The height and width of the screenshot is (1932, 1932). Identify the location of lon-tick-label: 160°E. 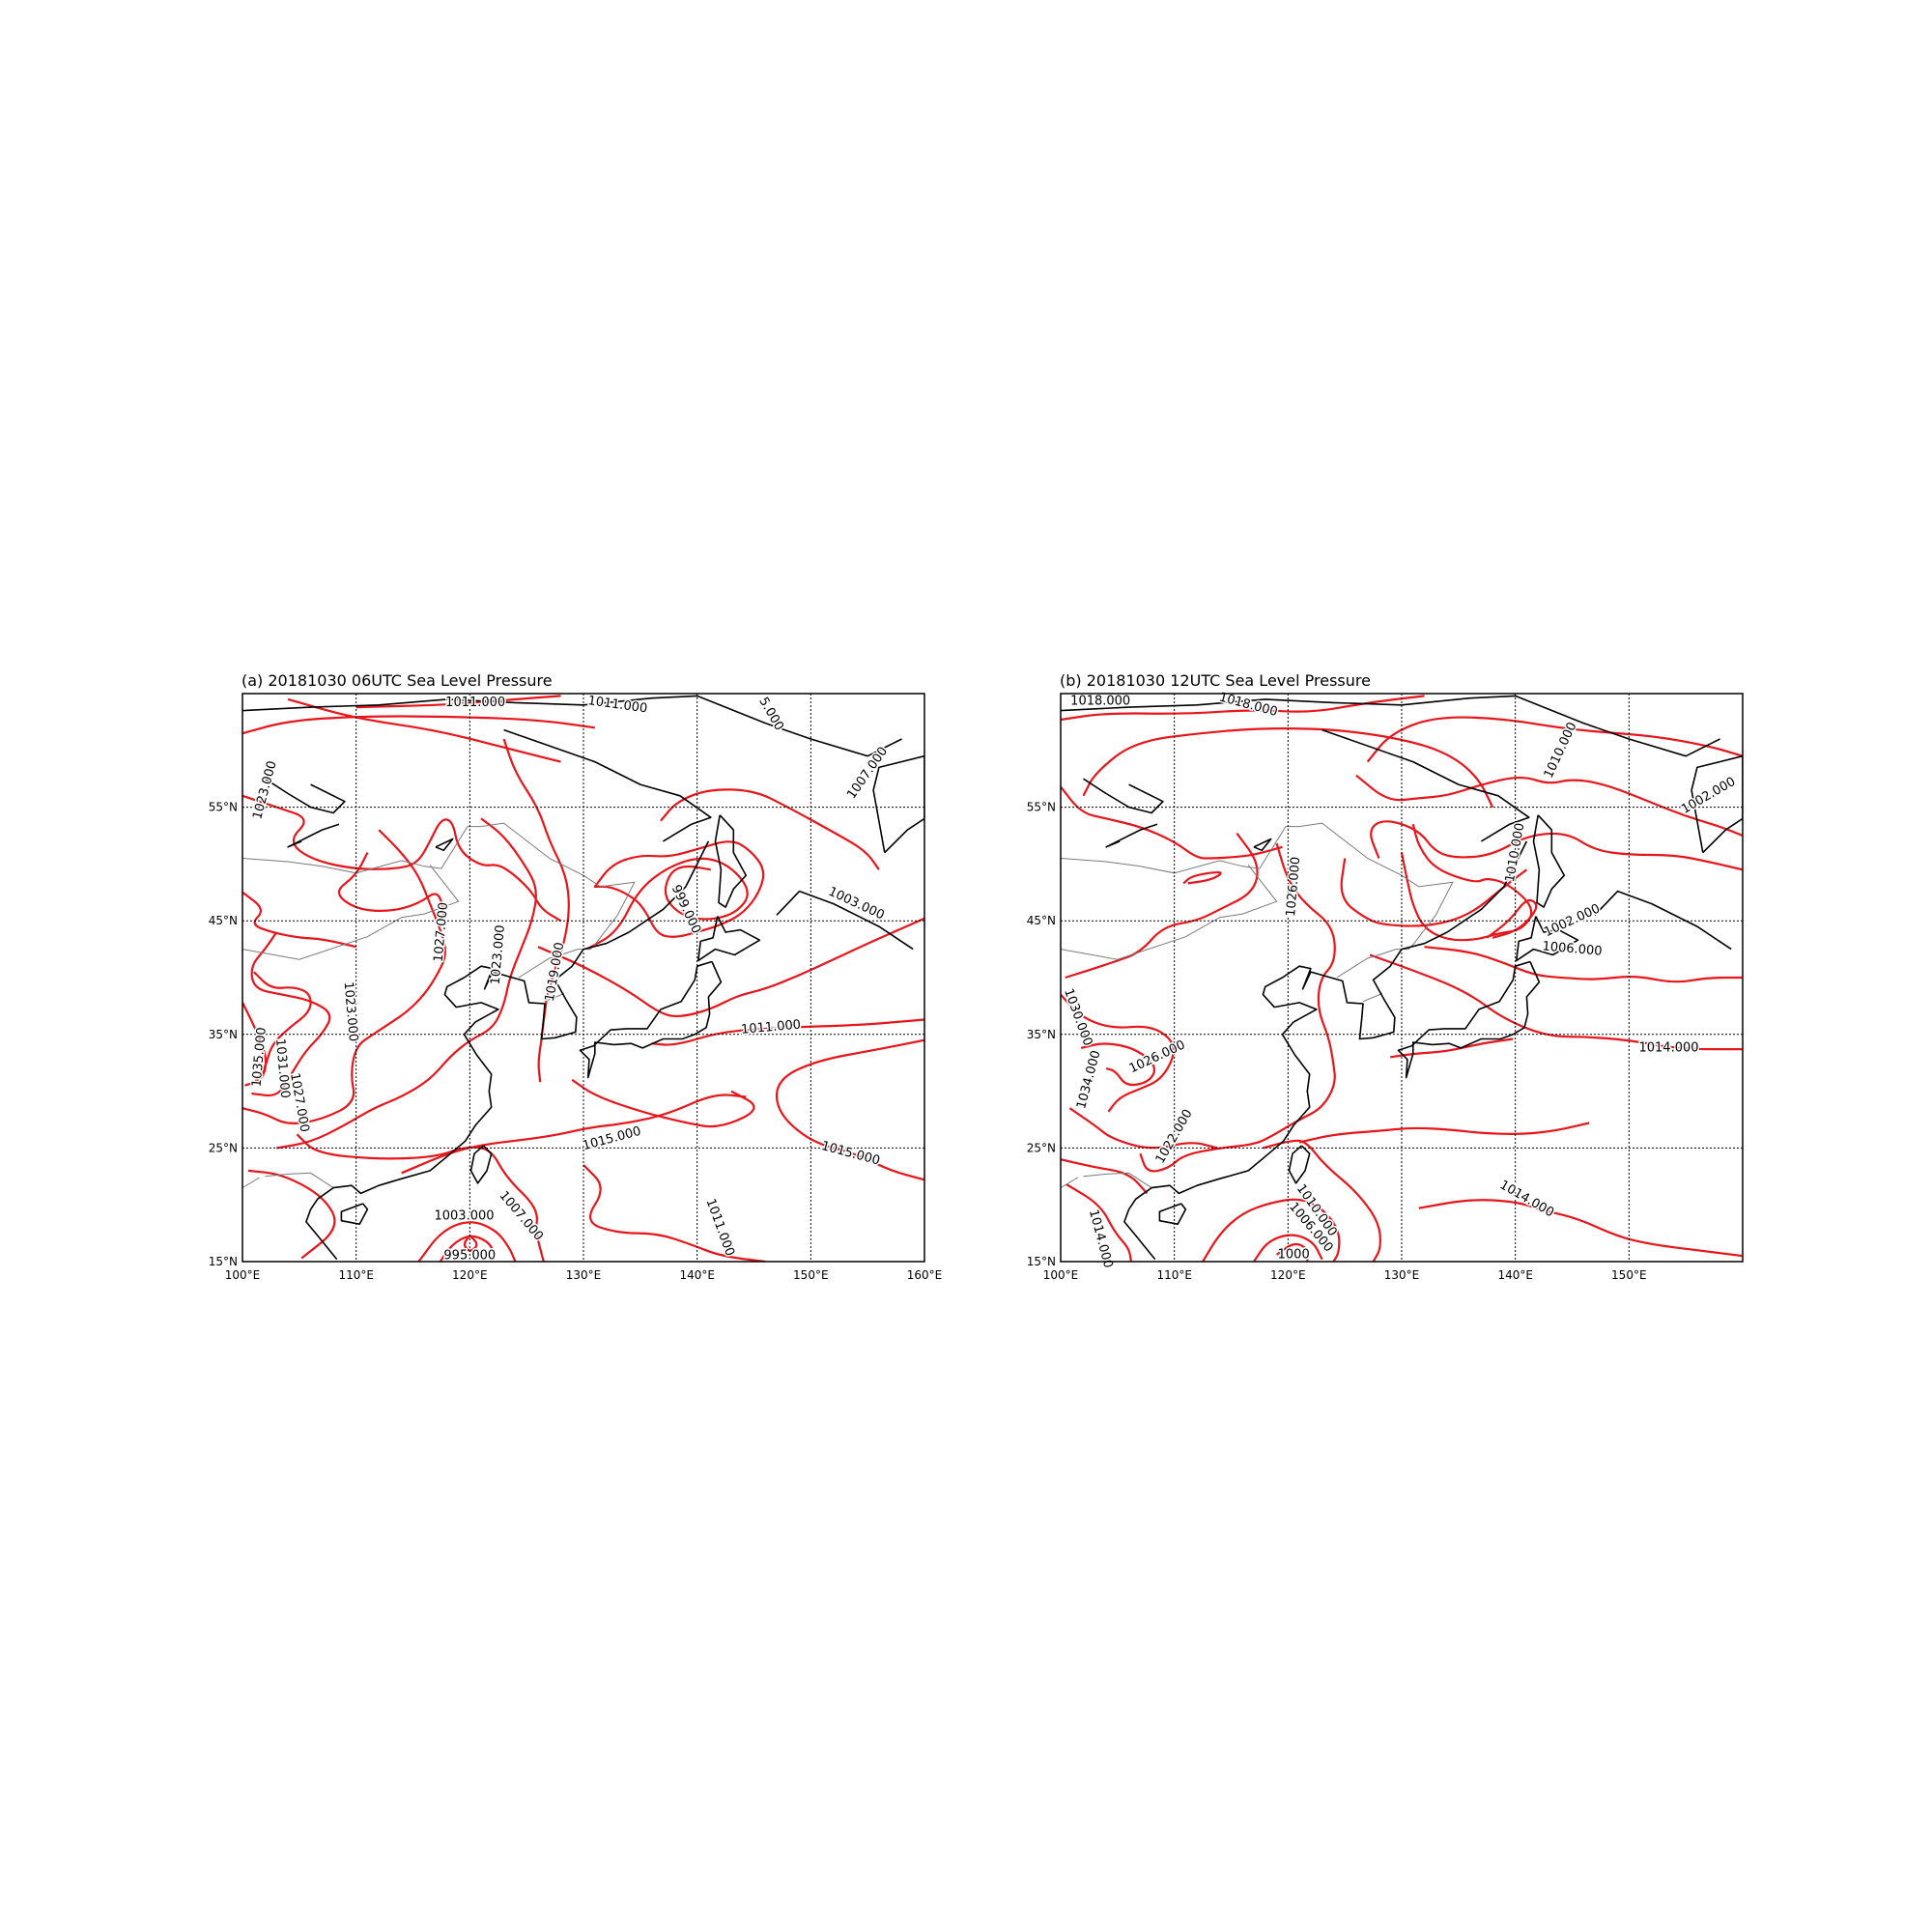
(925, 1275).